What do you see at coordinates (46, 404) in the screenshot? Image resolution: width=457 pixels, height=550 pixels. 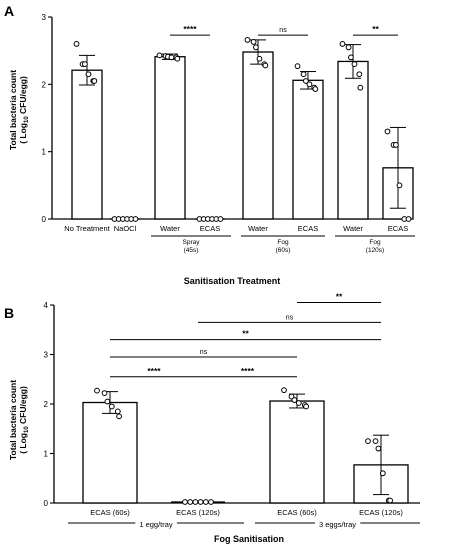 I see `y-tick-label: 2` at bounding box center [46, 404].